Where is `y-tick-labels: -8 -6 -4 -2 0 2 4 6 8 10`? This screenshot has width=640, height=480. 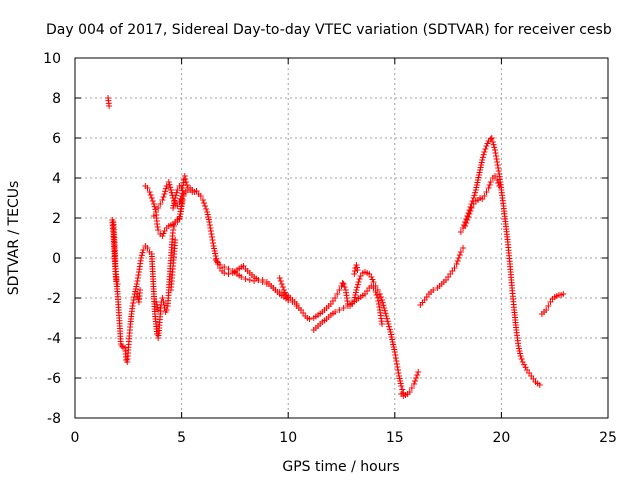
y-tick-labels: -8 -6 -4 -2 0 2 4 6 8 10 is located at coordinates (52, 239).